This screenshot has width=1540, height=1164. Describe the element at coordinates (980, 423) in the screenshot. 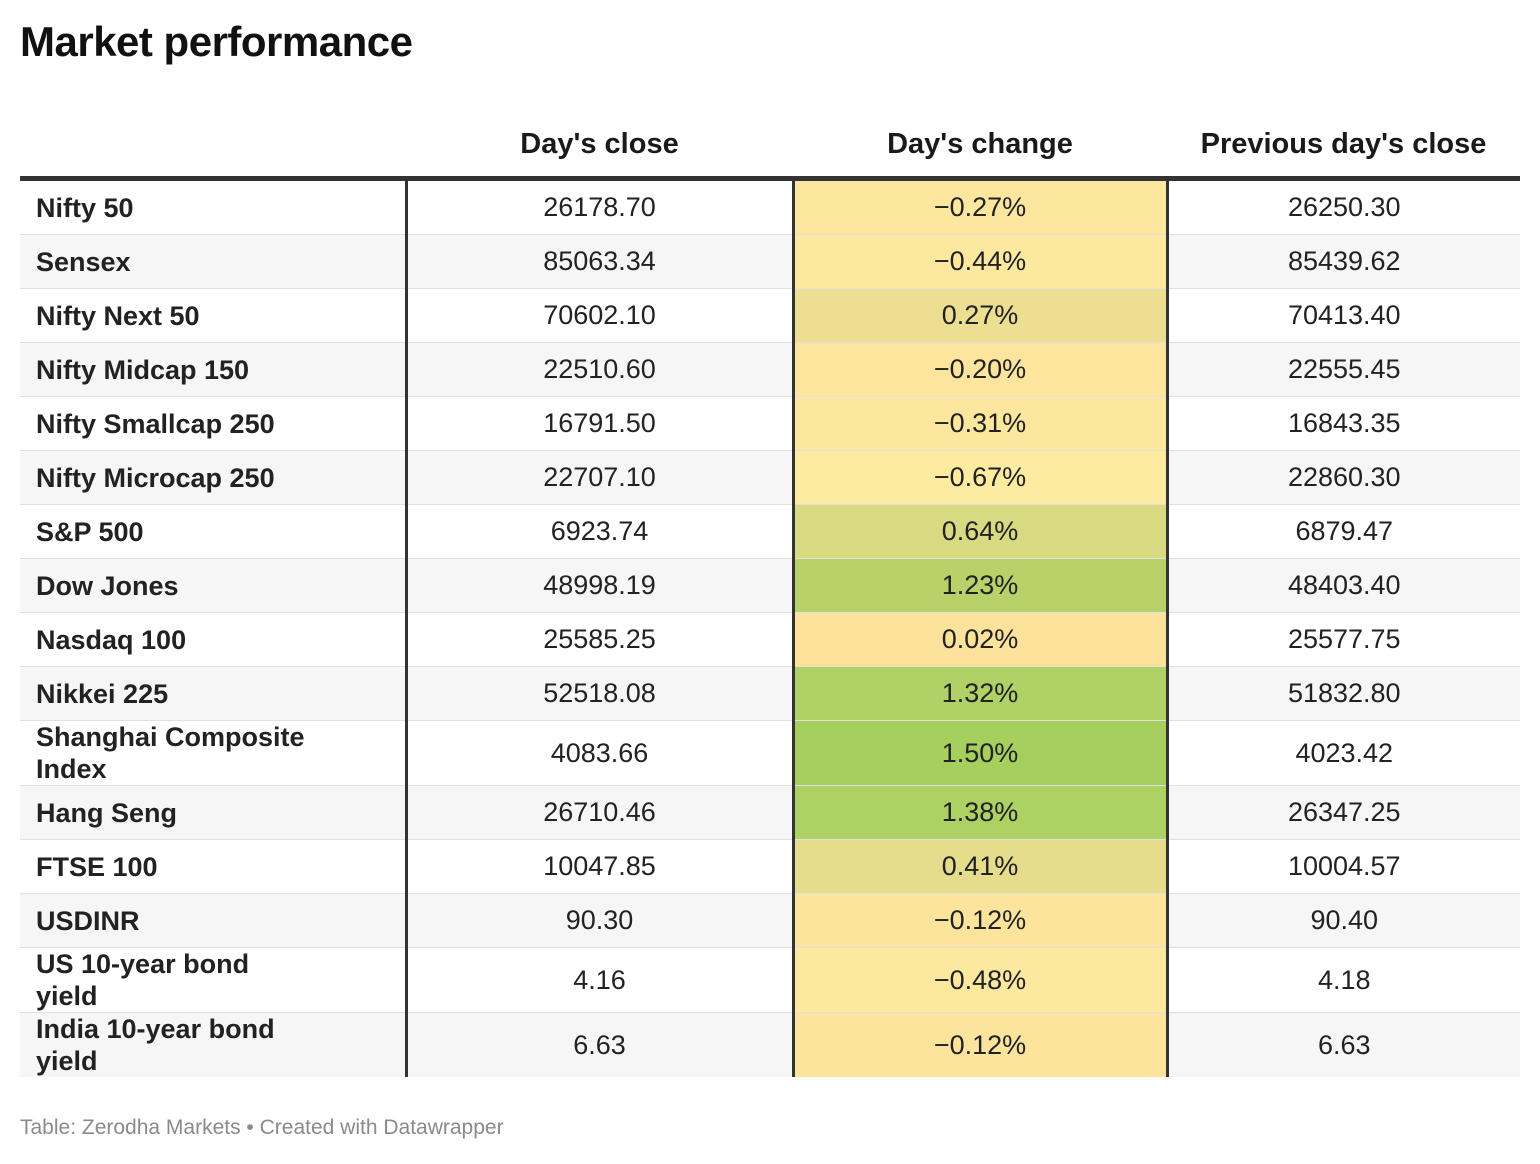

I see `days-change-cell: −0.31%` at that location.